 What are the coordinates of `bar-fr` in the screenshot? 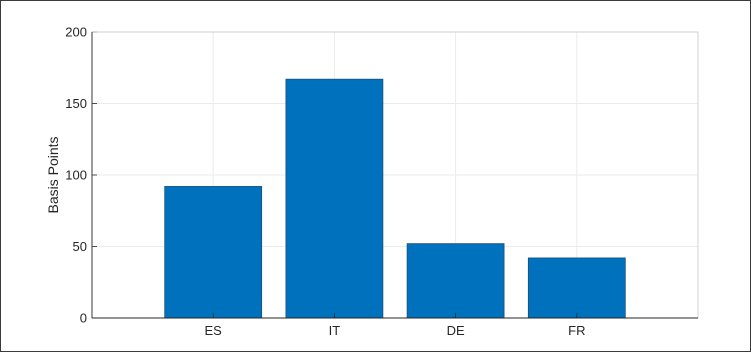 It's located at (576, 288).